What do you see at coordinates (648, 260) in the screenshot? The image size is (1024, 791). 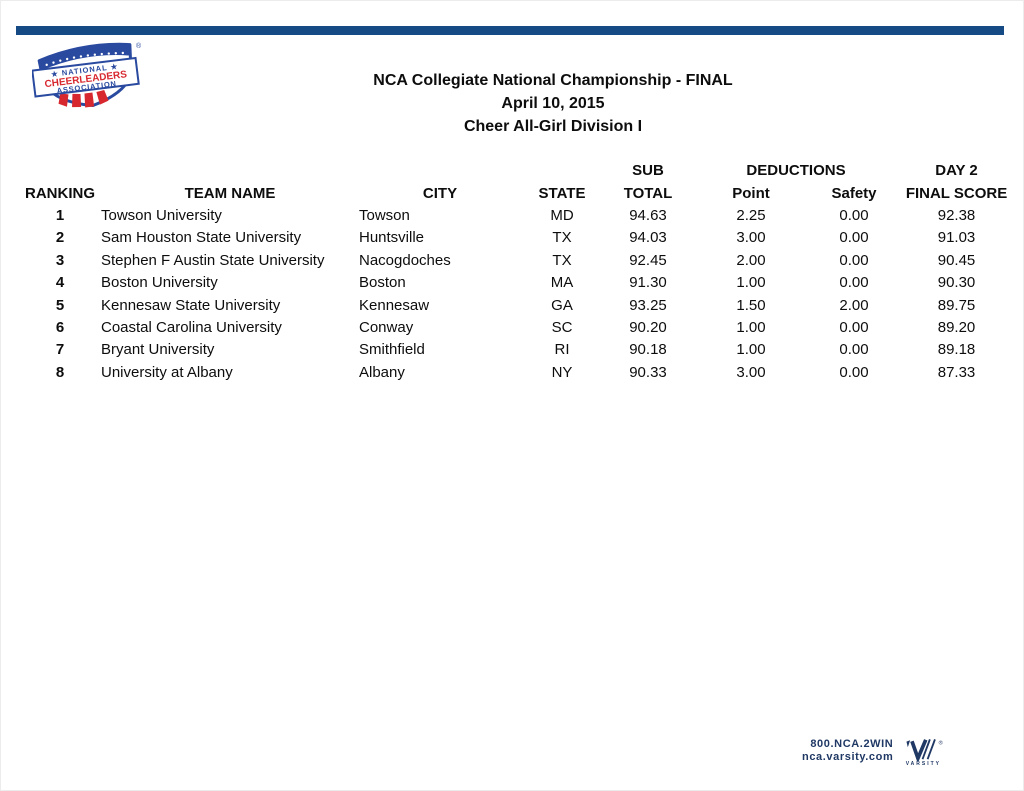 I see `cell-sub-total: 92.45` at bounding box center [648, 260].